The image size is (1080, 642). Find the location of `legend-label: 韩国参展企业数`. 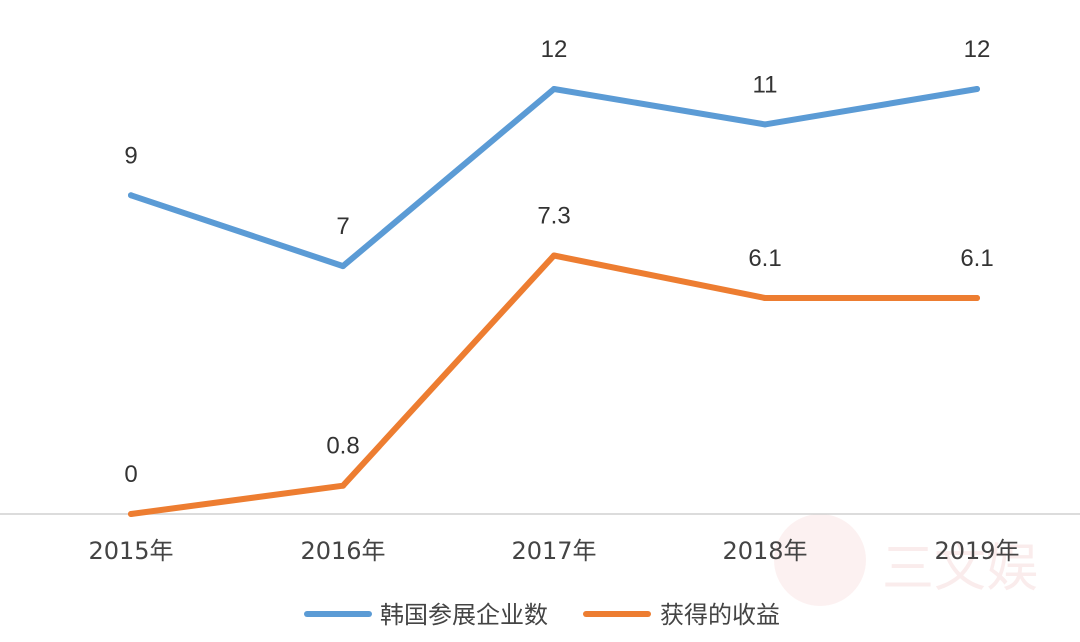

legend-label: 韩国参展企业数 is located at coordinates (464, 615).